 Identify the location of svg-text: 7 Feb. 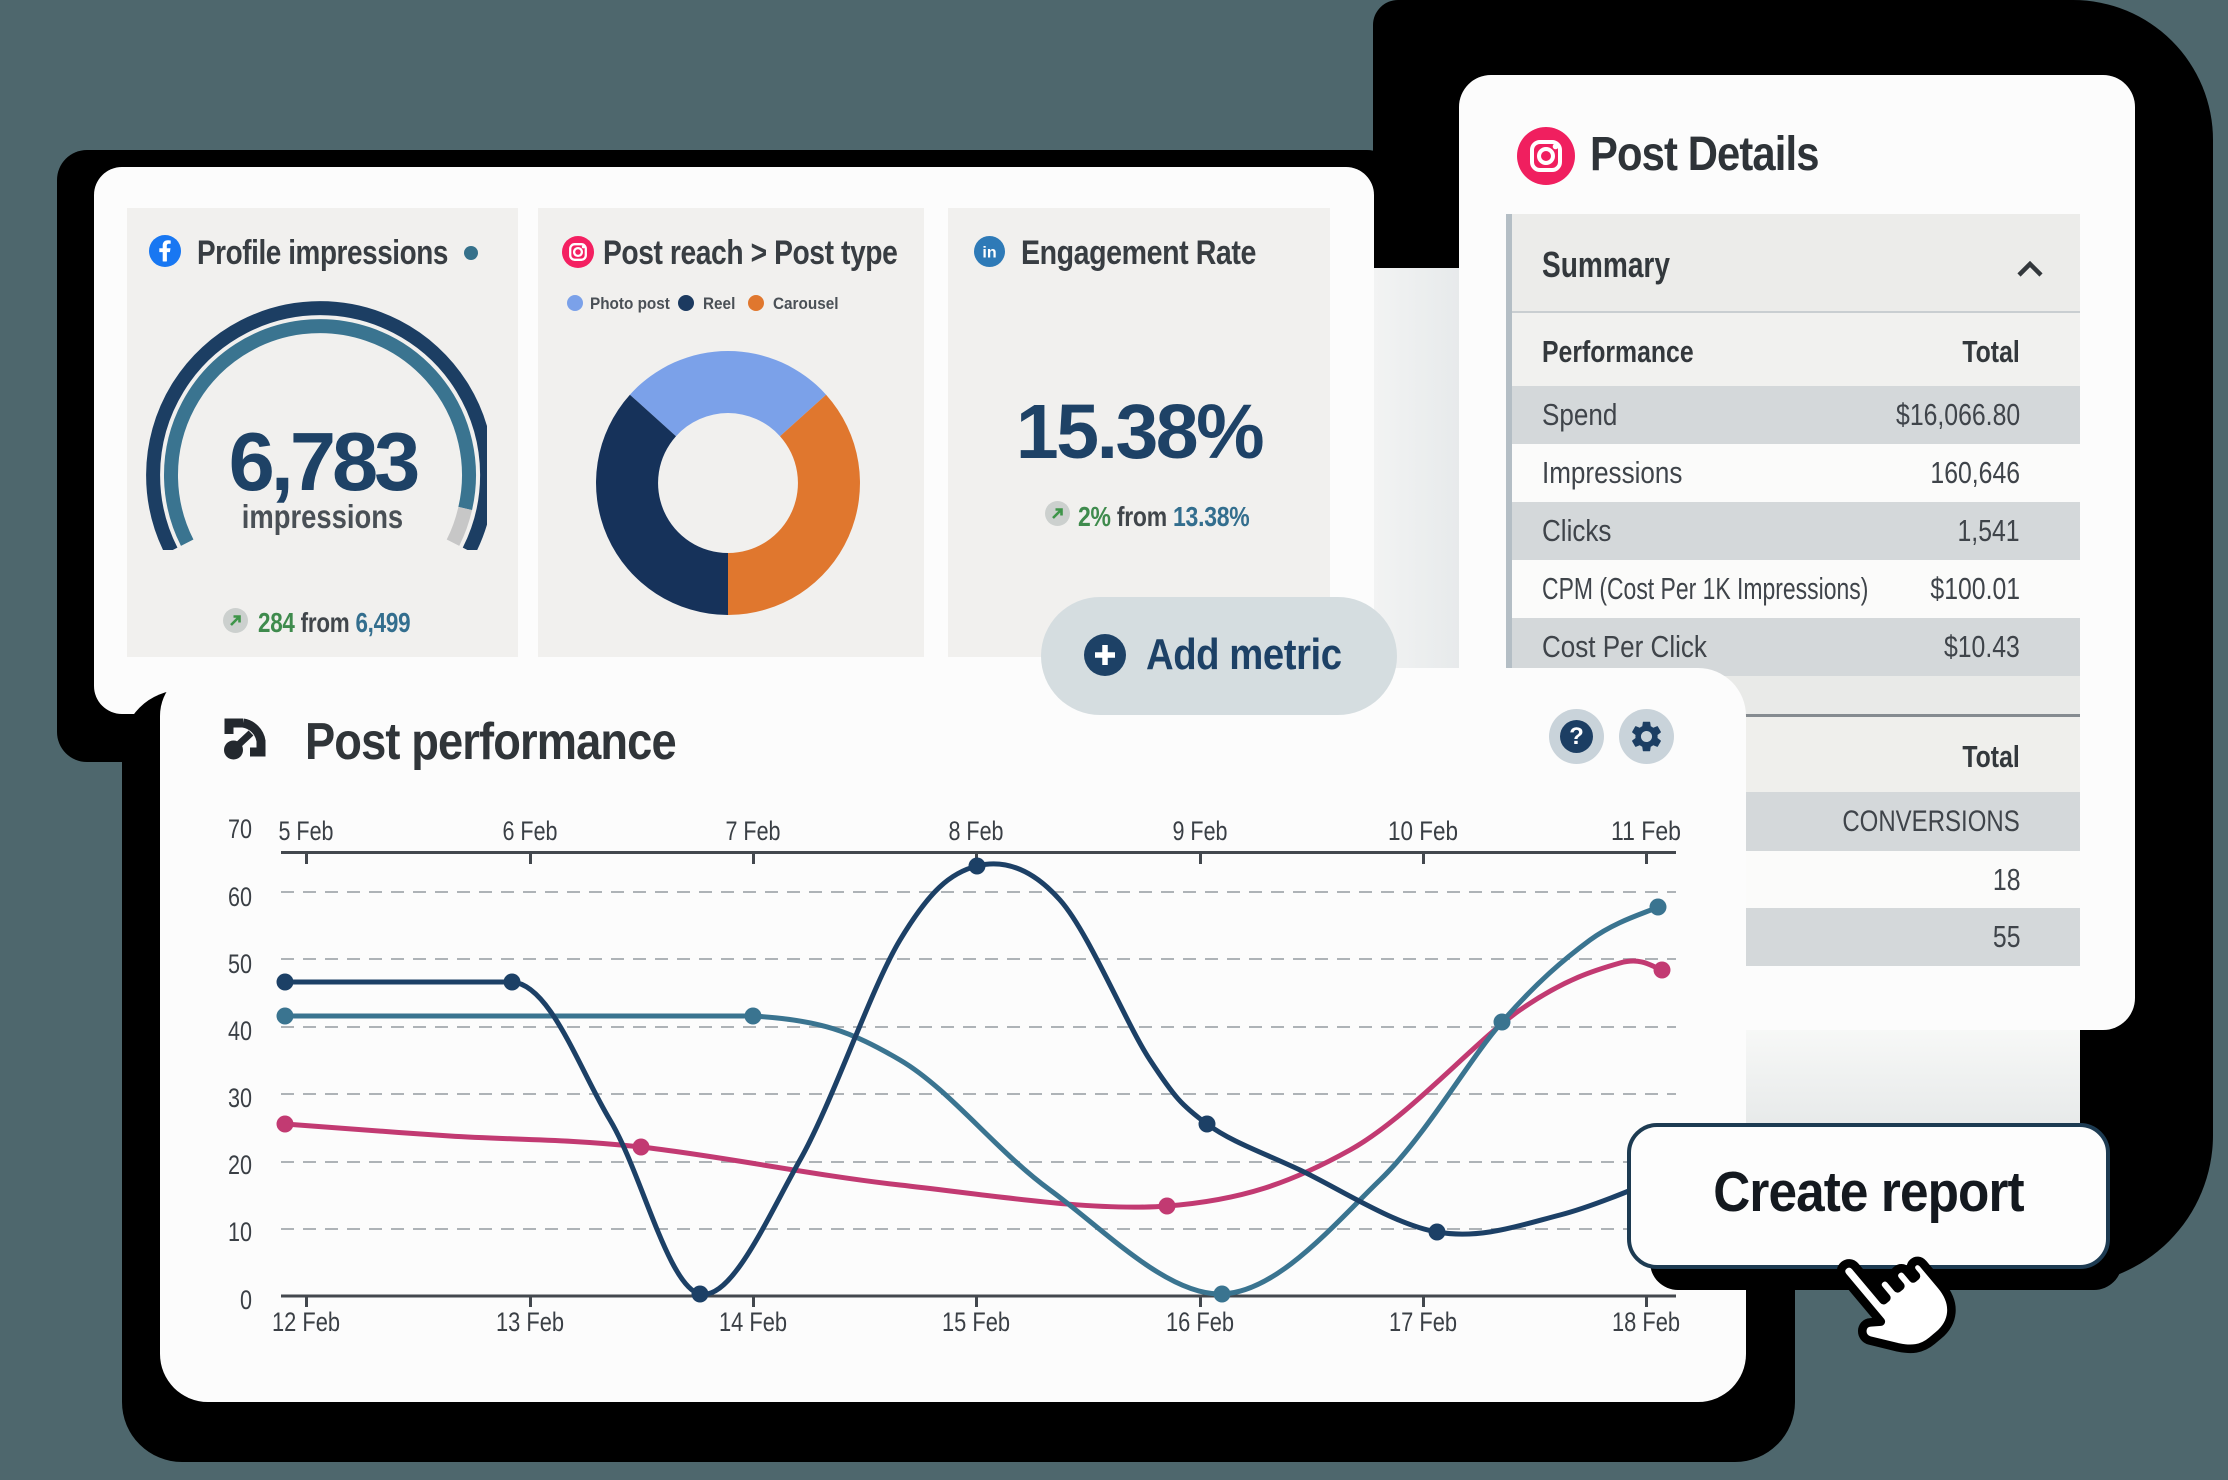
(753, 831).